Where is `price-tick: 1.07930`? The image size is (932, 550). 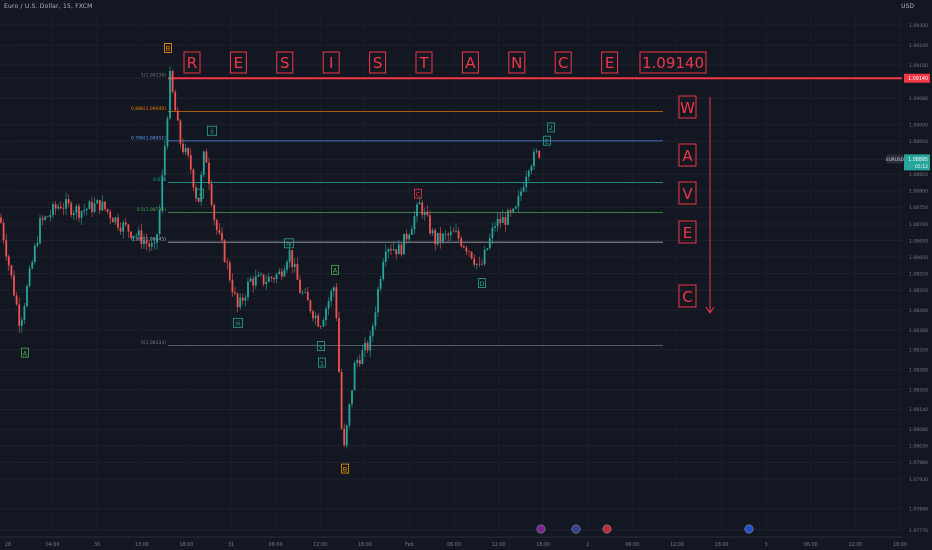 price-tick: 1.07930 is located at coordinates (918, 480).